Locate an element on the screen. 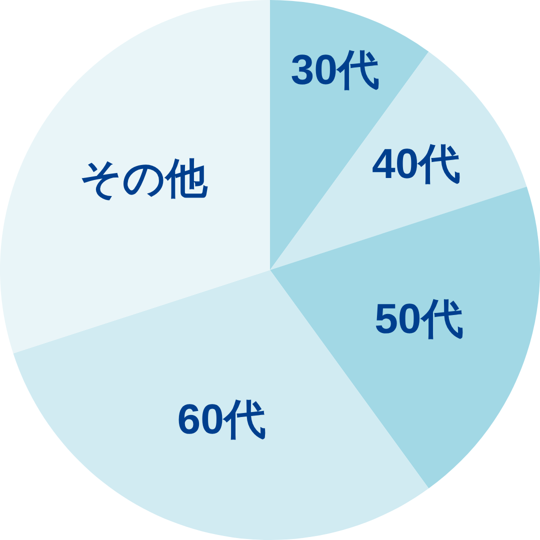 The image size is (540, 540). slice-label: 60代 is located at coordinates (221, 418).